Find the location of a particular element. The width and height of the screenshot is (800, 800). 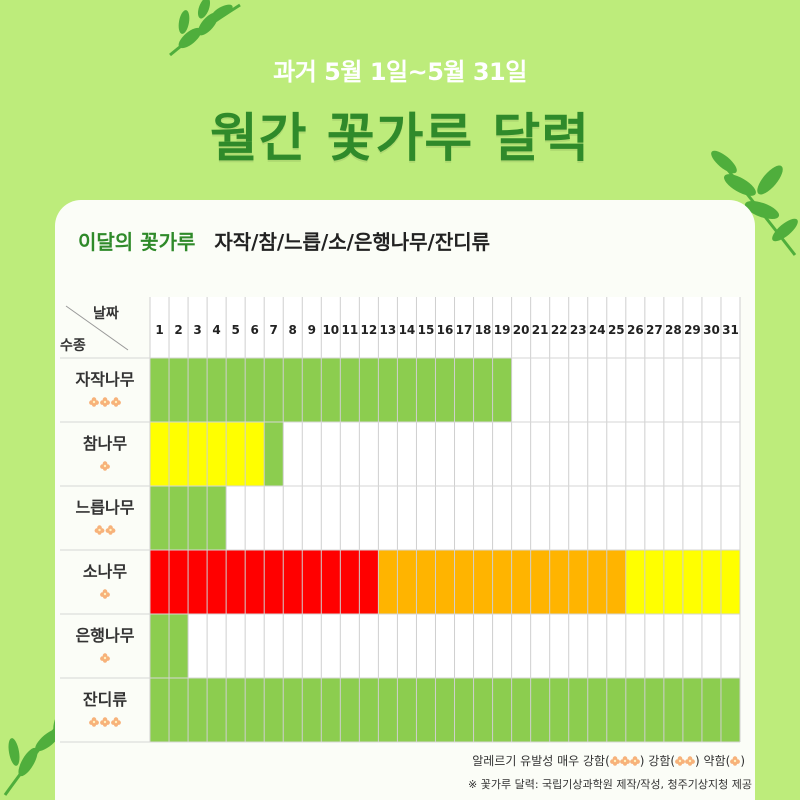

day-tick-label: 31 is located at coordinates (730, 330).